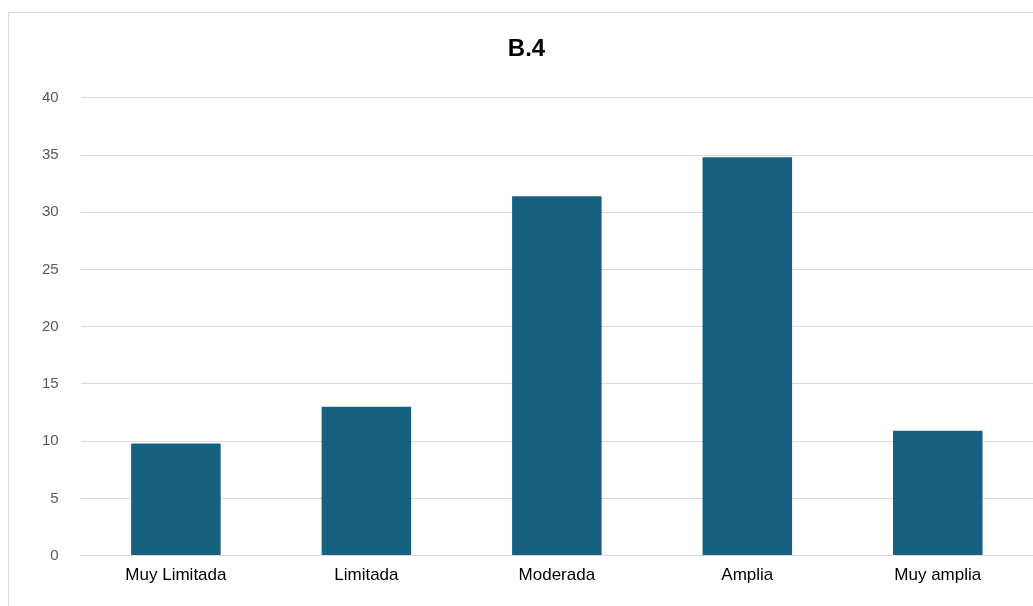 This screenshot has width=1033, height=606. Describe the element at coordinates (50, 440) in the screenshot. I see `y-tick-label: 10` at that location.